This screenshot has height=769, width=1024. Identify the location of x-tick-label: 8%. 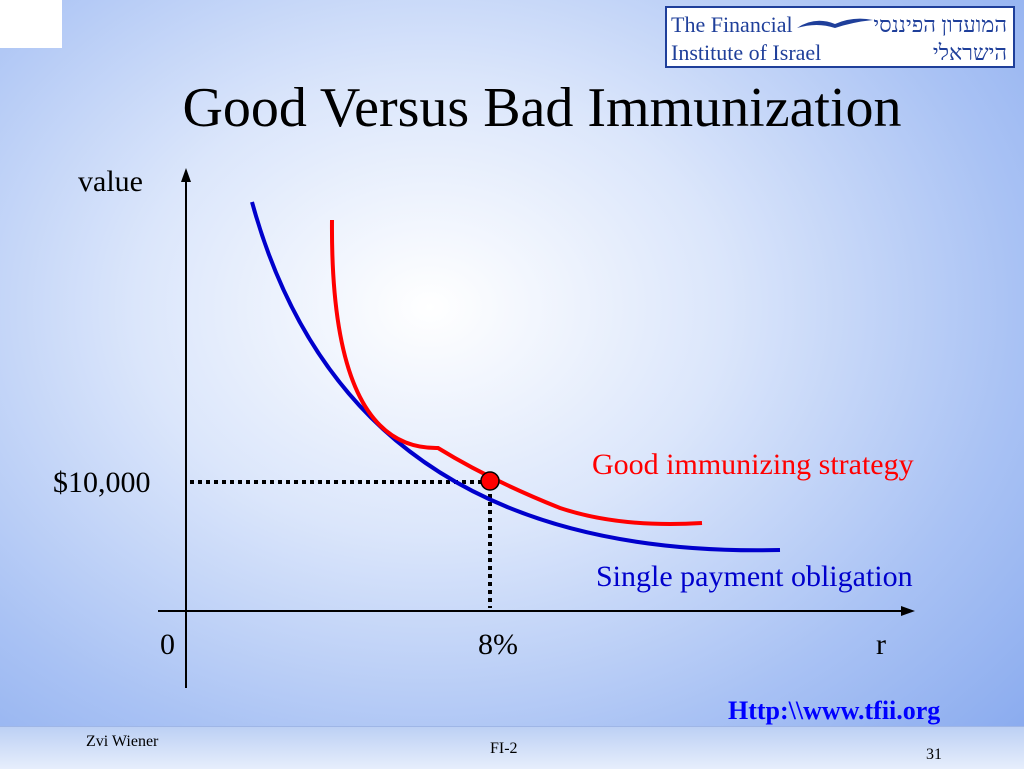
(498, 644).